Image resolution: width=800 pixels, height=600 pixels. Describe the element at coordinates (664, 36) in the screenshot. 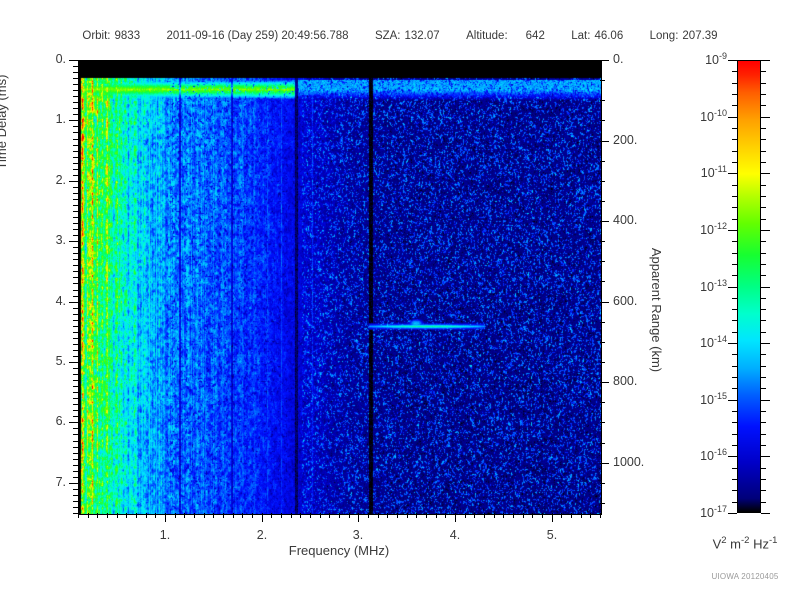

I see `long-label: Long:` at that location.